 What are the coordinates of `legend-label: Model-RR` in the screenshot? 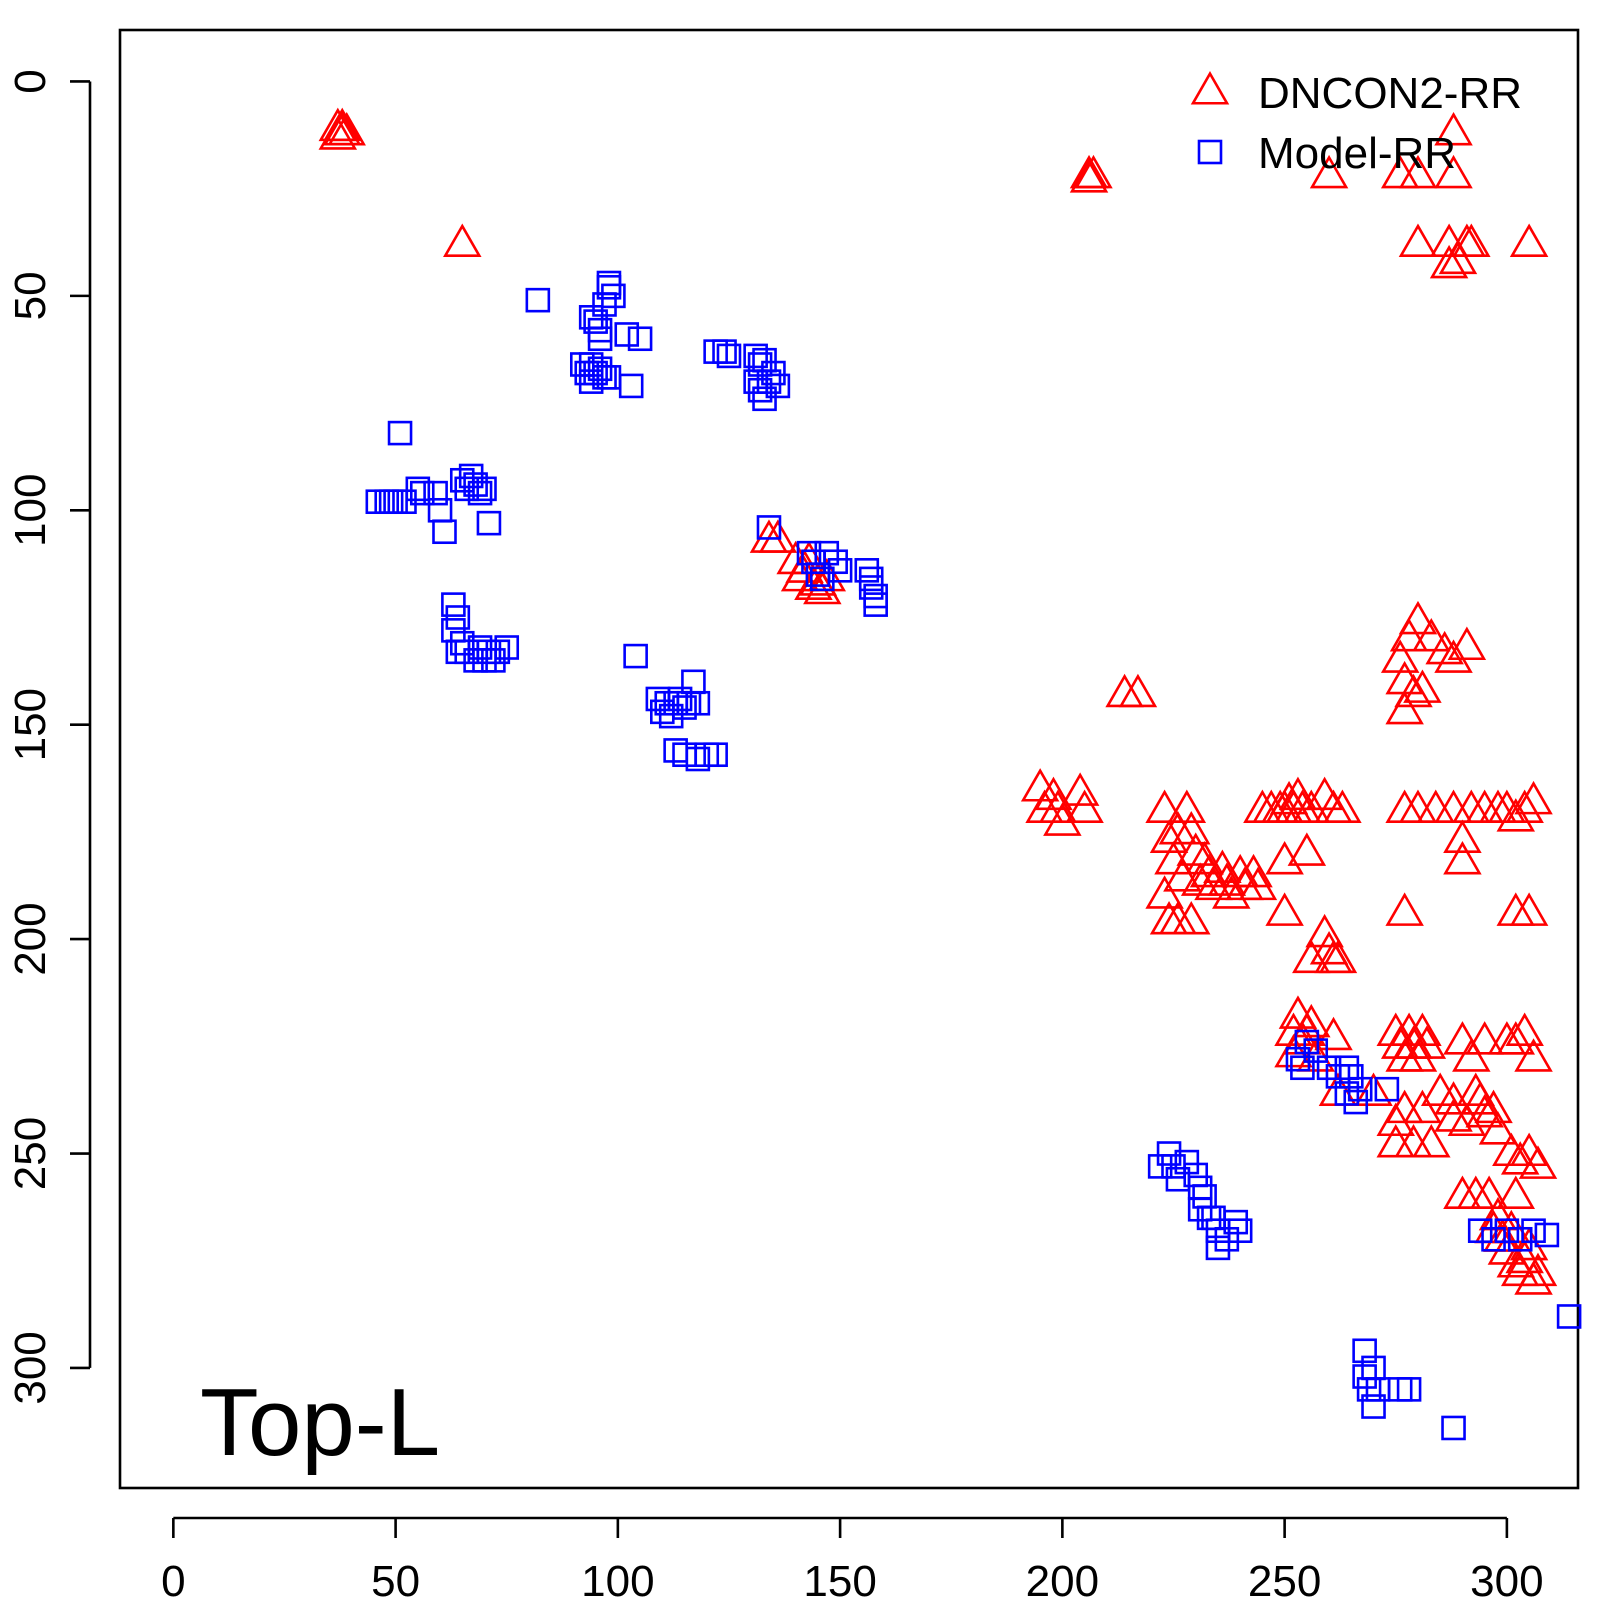 It's located at (1357, 153).